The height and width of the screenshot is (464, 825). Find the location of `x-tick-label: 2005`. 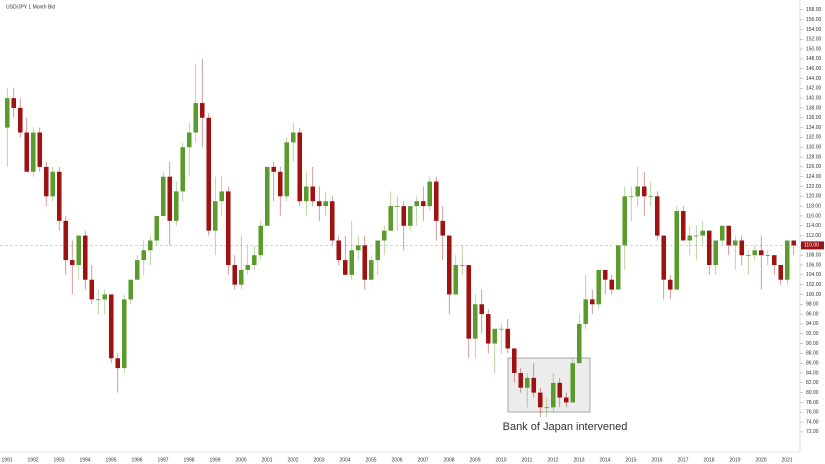

x-tick-label: 2005 is located at coordinates (370, 460).